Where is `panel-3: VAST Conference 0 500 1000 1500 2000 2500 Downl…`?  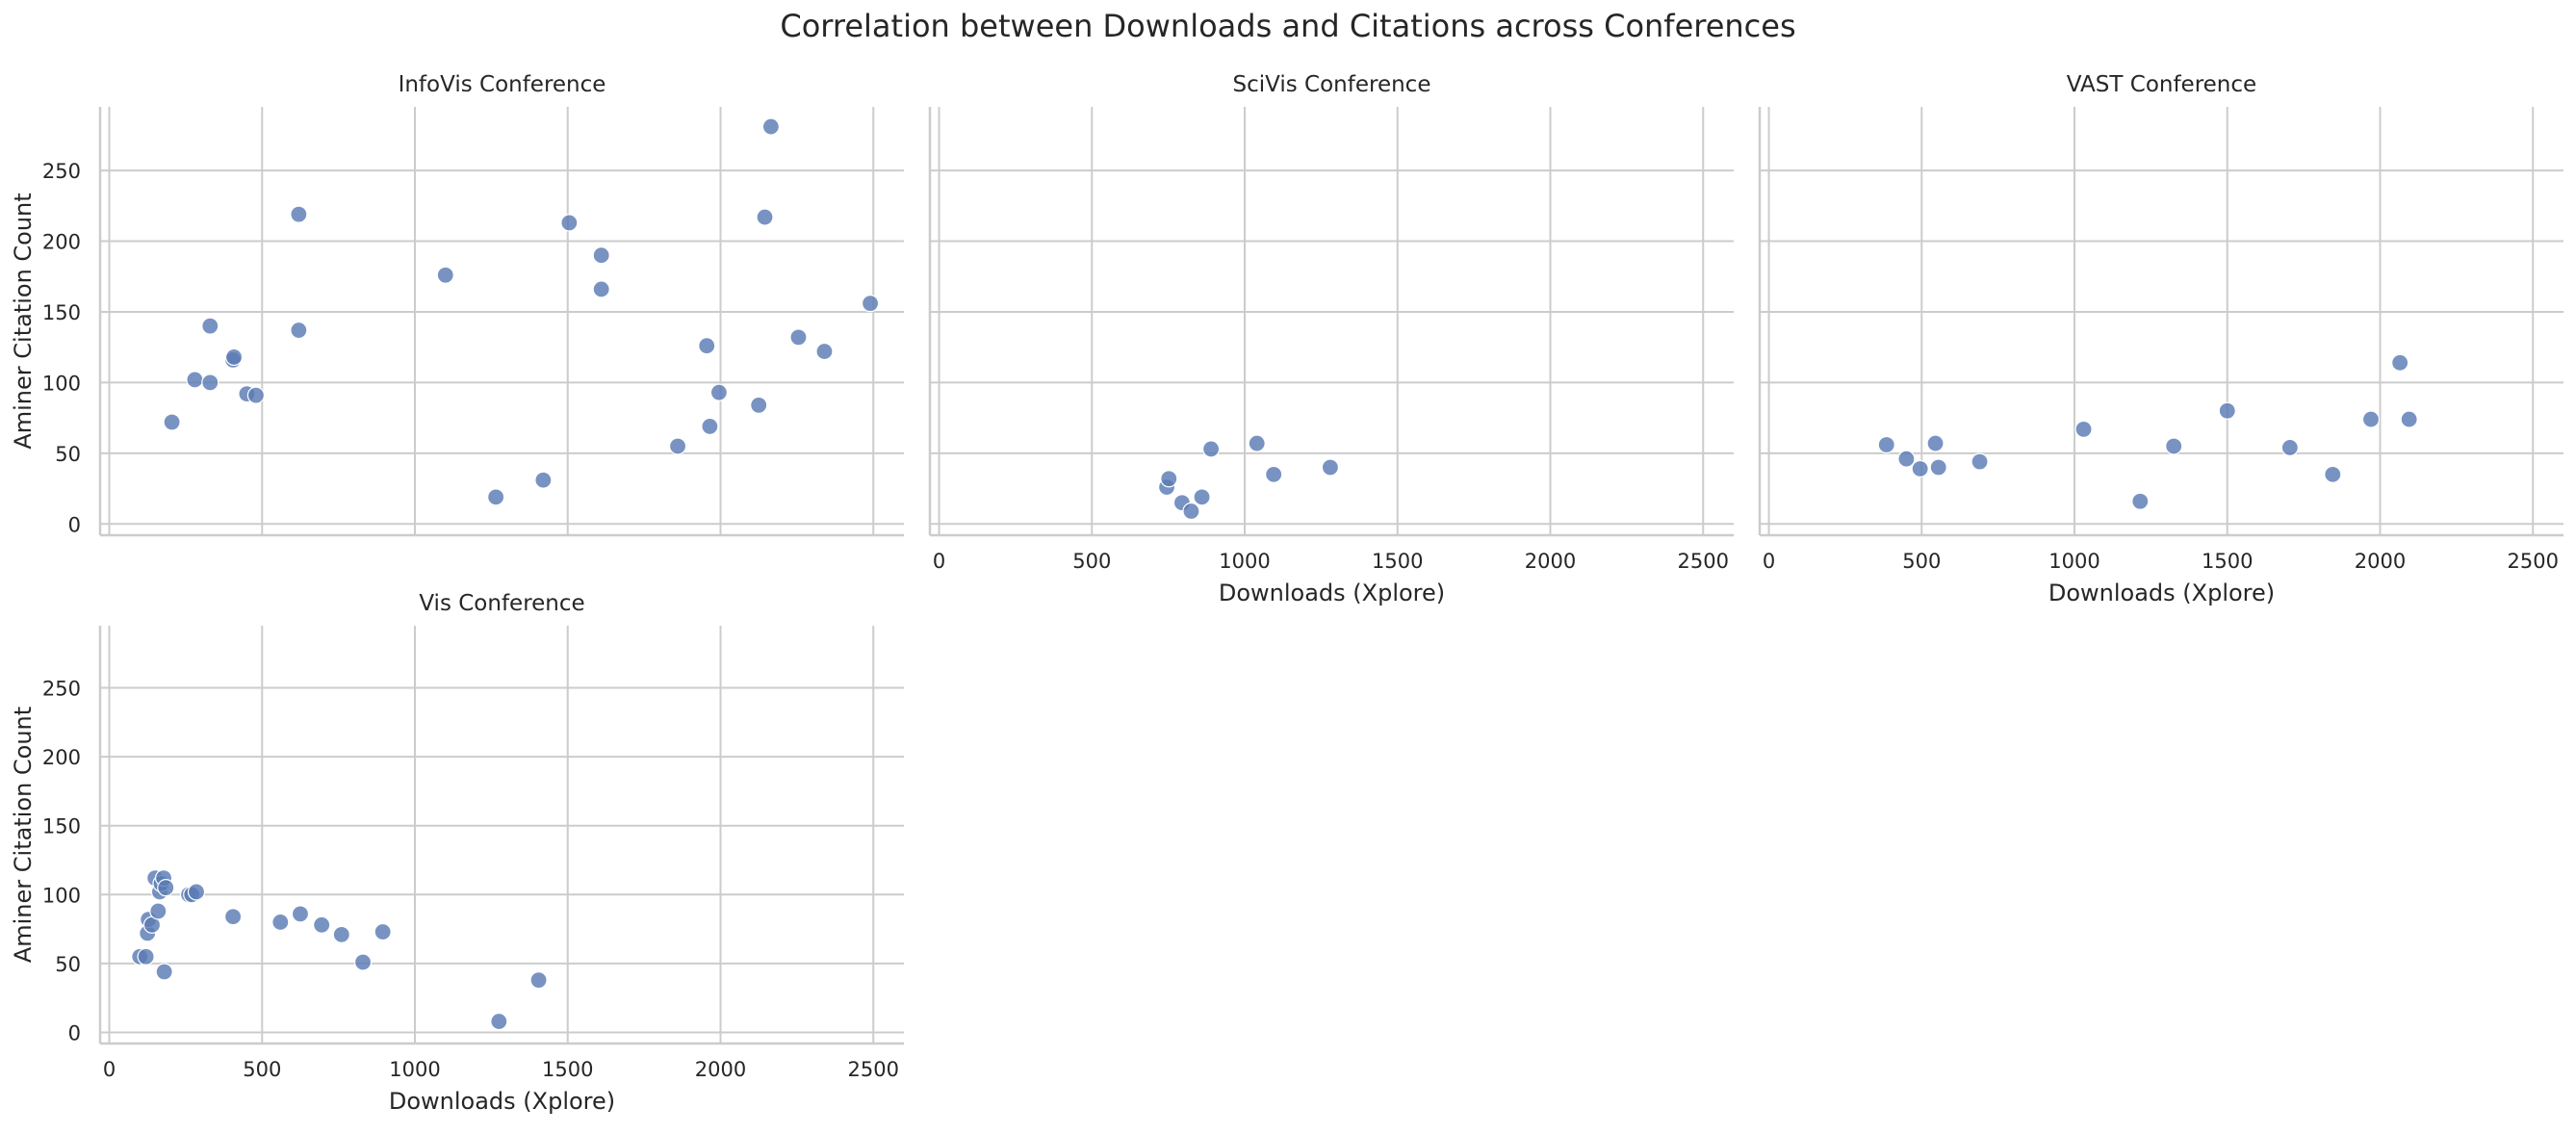 panel-3: VAST Conference 0 500 1000 1500 2000 2500 Downl… is located at coordinates (2160, 339).